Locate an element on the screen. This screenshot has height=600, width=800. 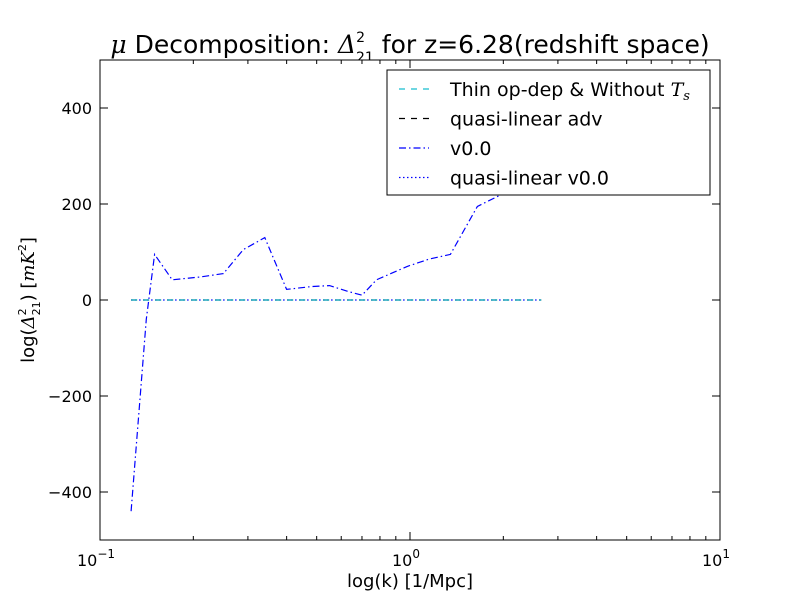
legend-label: v0.0 is located at coordinates (470, 149).